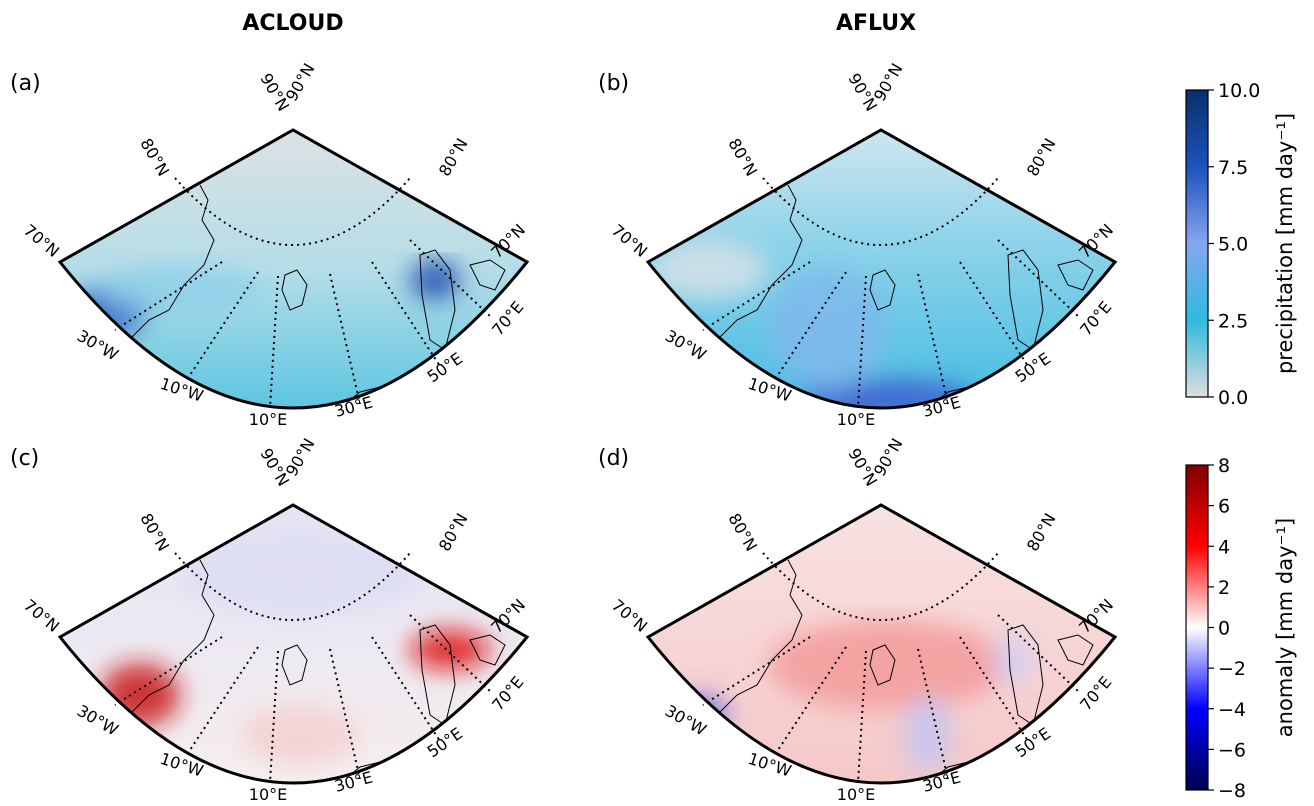  Describe the element at coordinates (1233, 168) in the screenshot. I see `colorbar-tick-label: 7.5` at that location.